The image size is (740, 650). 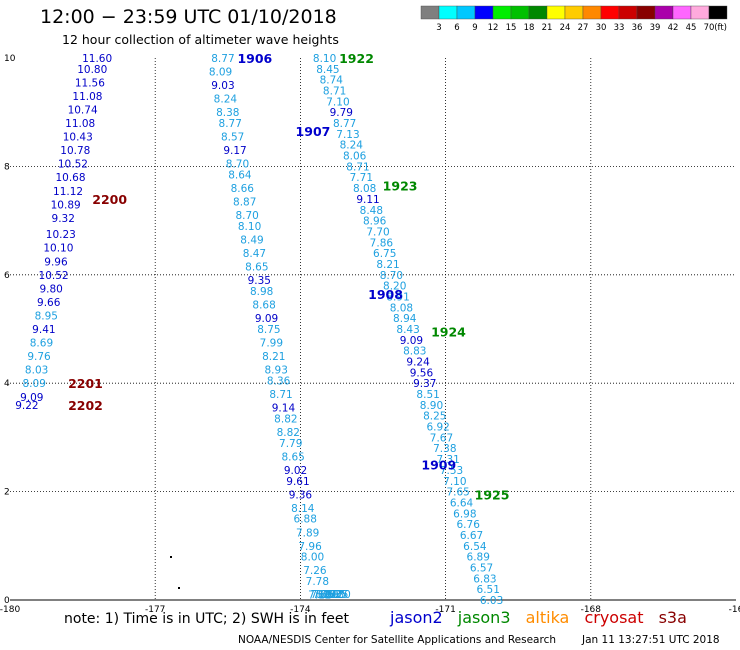 What do you see at coordinates (56, 262) in the screenshot?
I see `data-point-label: 9.96` at bounding box center [56, 262].